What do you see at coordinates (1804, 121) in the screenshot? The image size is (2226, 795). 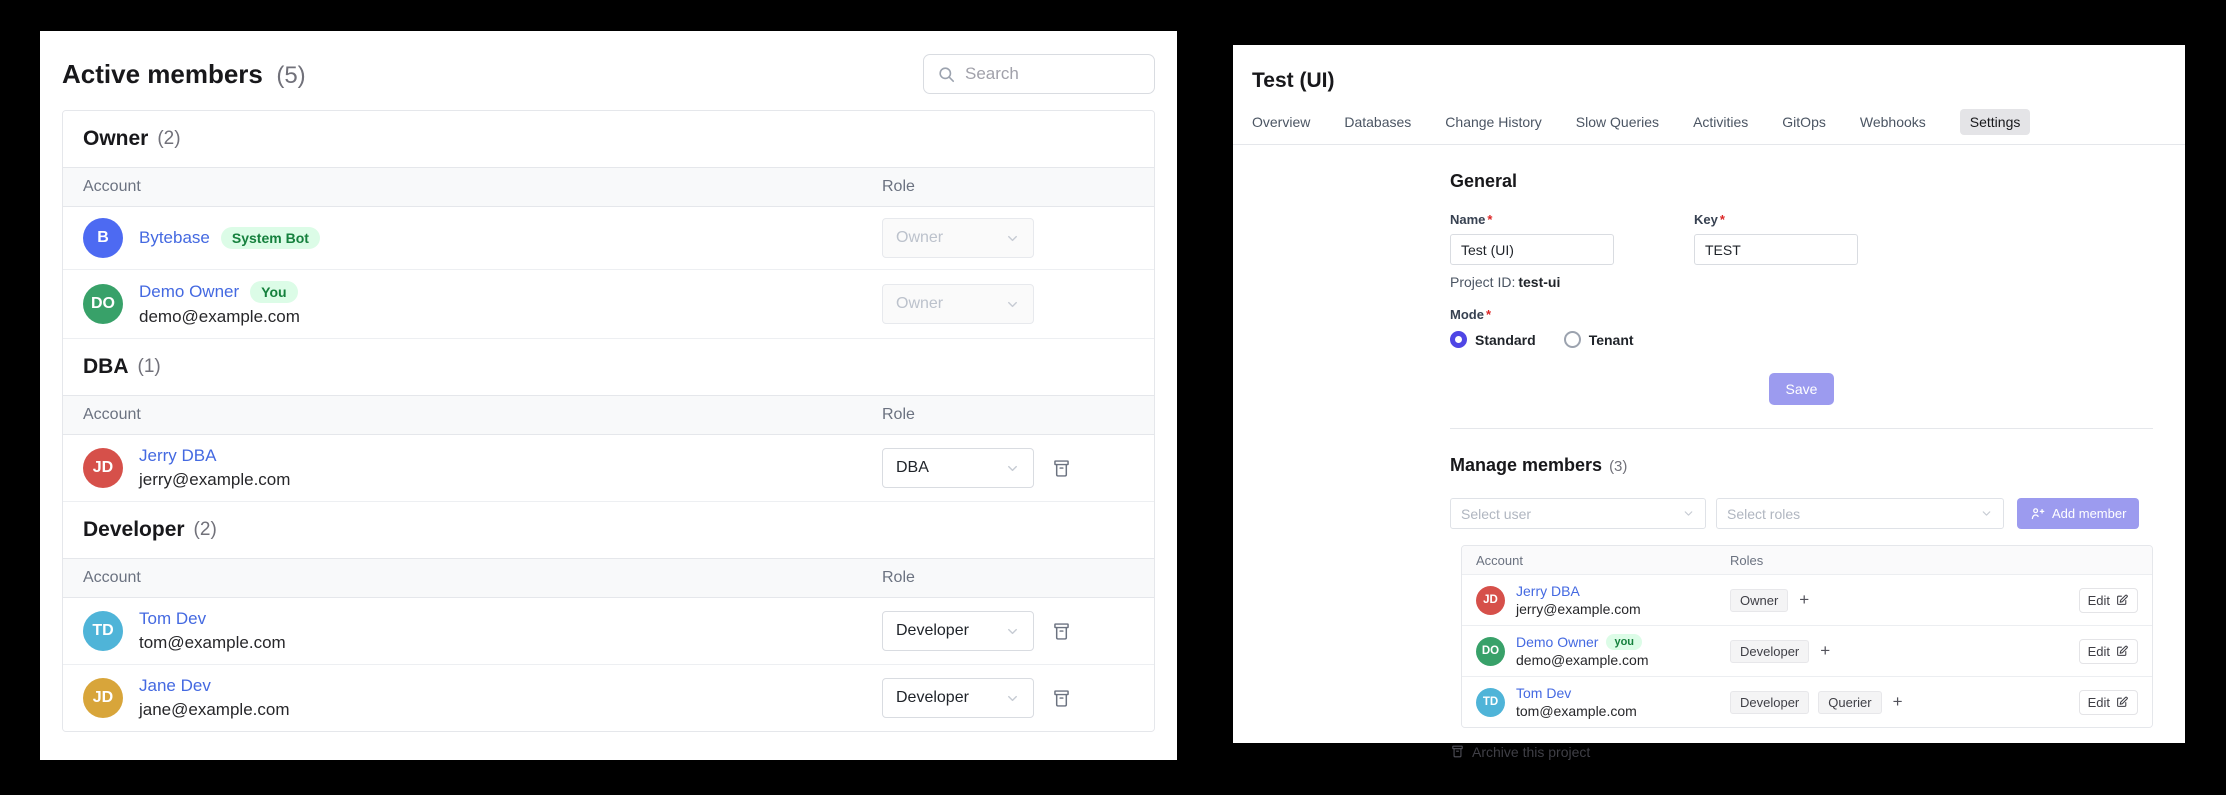 I see `tab-gitops: GitOps` at bounding box center [1804, 121].